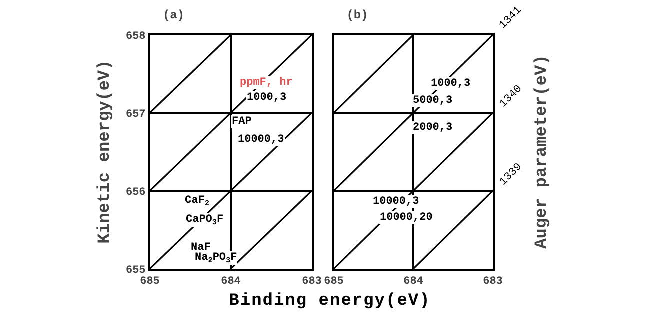 The height and width of the screenshot is (329, 660). What do you see at coordinates (201, 248) in the screenshot?
I see `annotation: NaF` at bounding box center [201, 248].